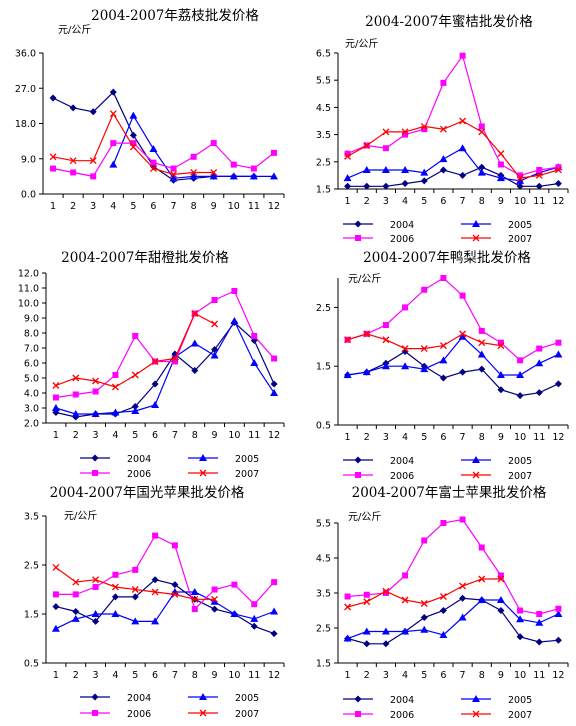  Describe the element at coordinates (28, 195) in the screenshot. I see `y-tick-label: 0.0` at that location.